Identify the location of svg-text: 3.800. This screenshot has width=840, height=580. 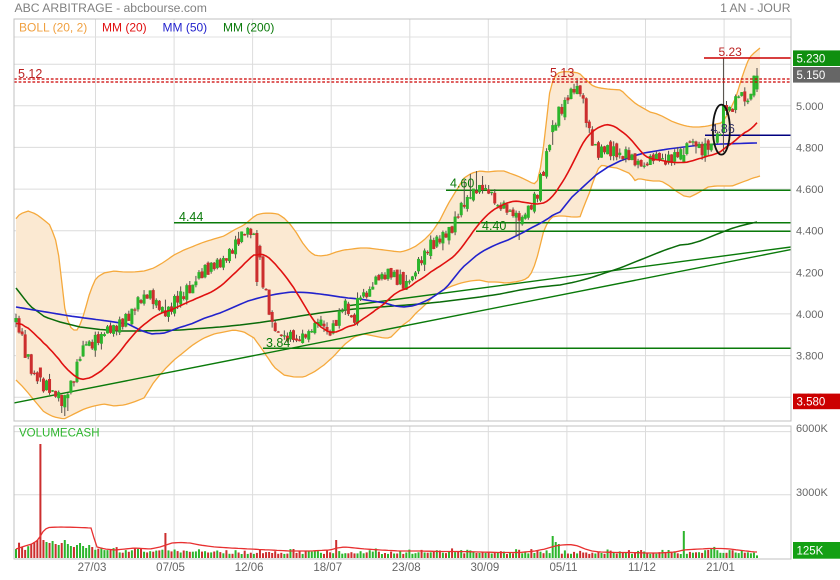
(810, 357).